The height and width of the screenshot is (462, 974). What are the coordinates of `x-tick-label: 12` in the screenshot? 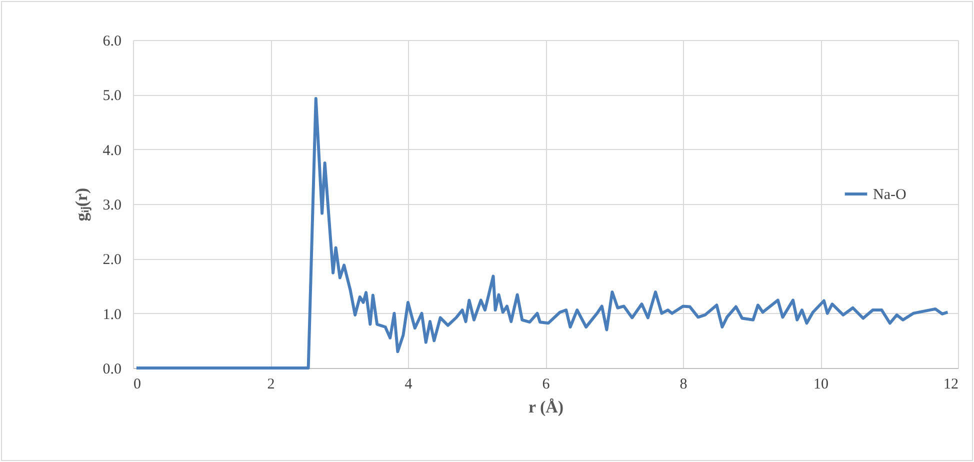 It's located at (951, 384).